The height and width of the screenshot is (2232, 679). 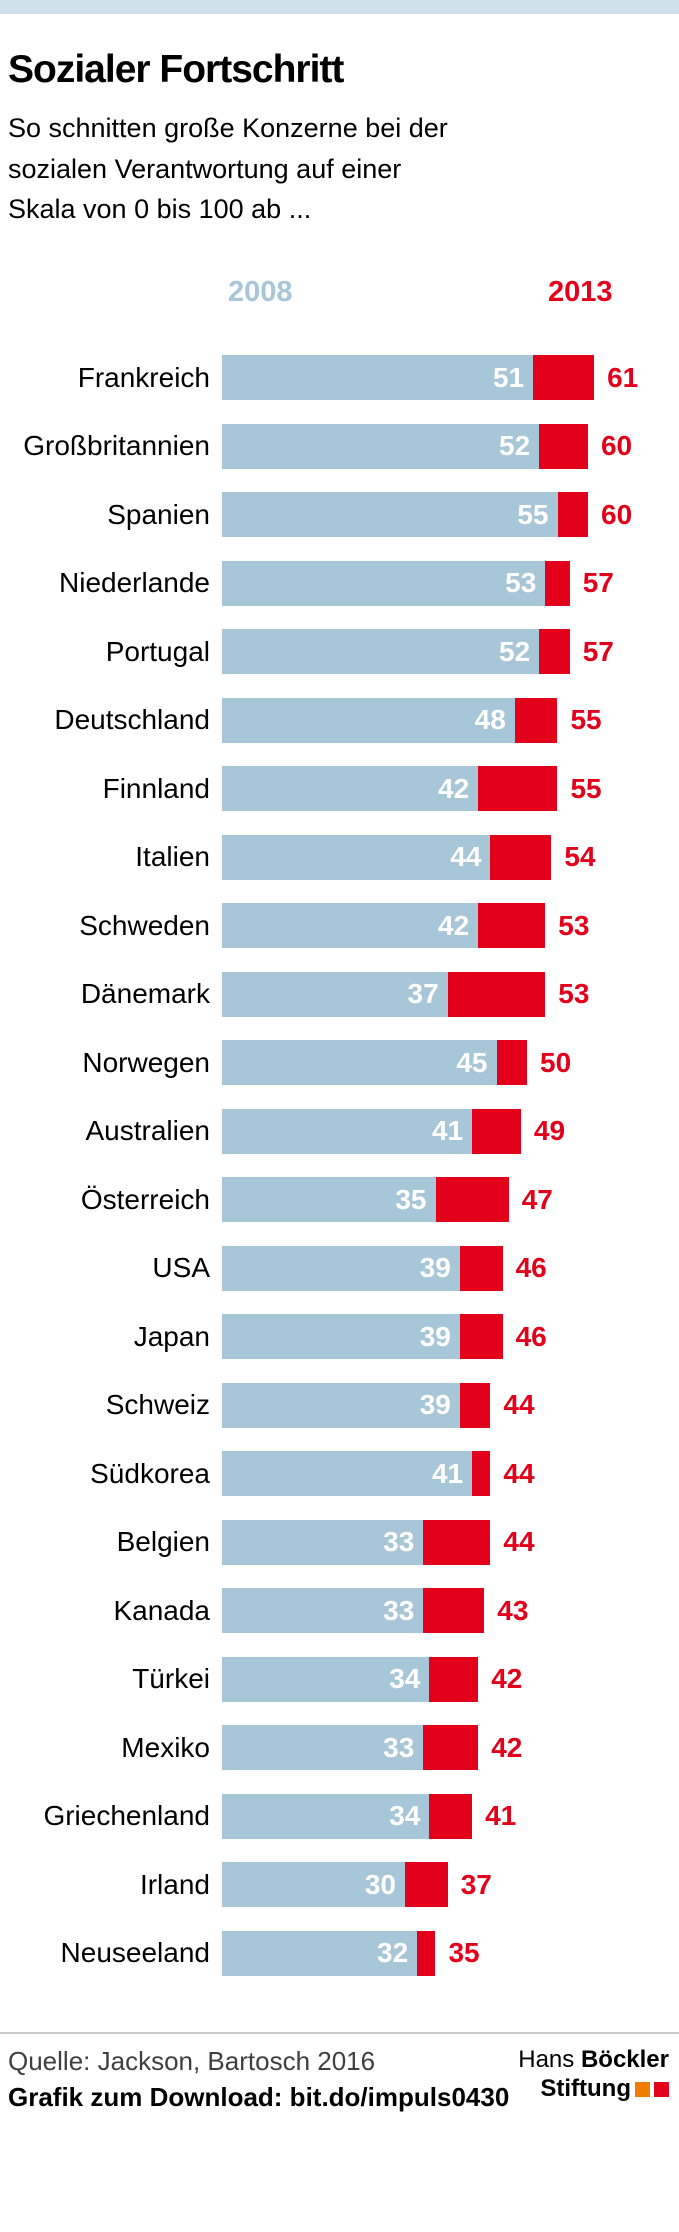 I want to click on bar-track: 30 37, so click(x=450, y=1885).